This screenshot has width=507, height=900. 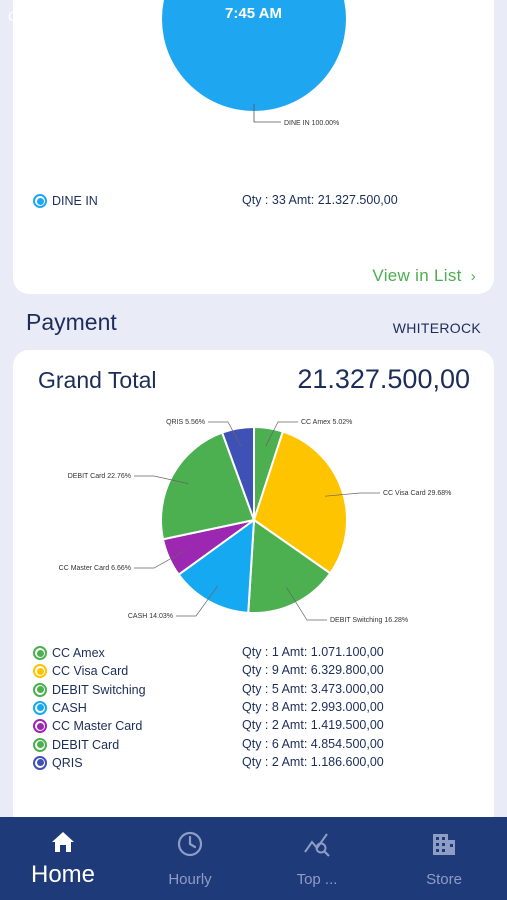 What do you see at coordinates (63, 844) in the screenshot?
I see `home-icon` at bounding box center [63, 844].